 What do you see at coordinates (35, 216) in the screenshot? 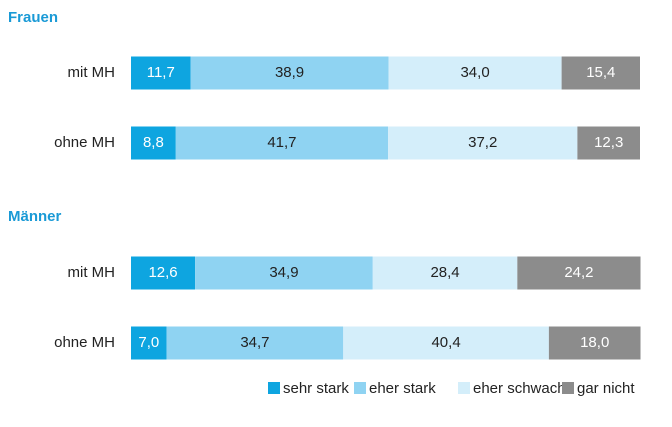
I see `chart-title: Männer` at bounding box center [35, 216].